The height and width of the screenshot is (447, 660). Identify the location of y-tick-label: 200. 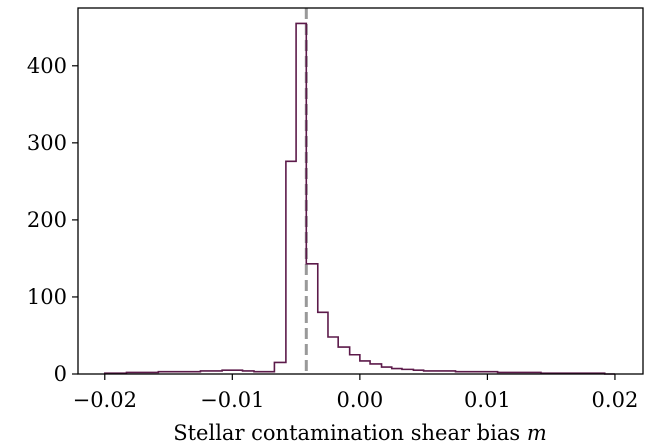
(47, 220).